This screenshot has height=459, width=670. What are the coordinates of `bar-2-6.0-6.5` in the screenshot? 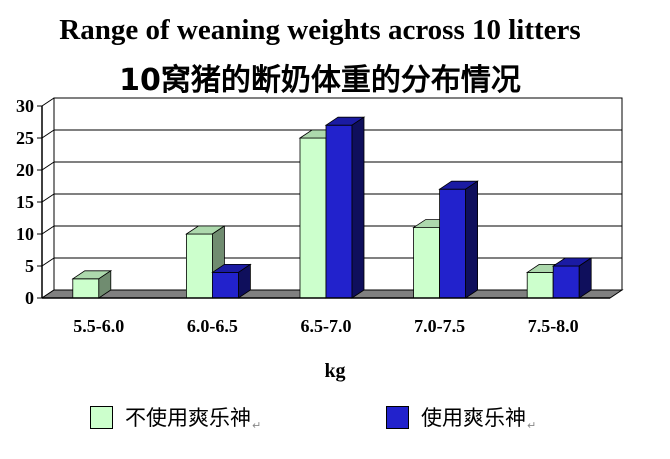 It's located at (231, 281).